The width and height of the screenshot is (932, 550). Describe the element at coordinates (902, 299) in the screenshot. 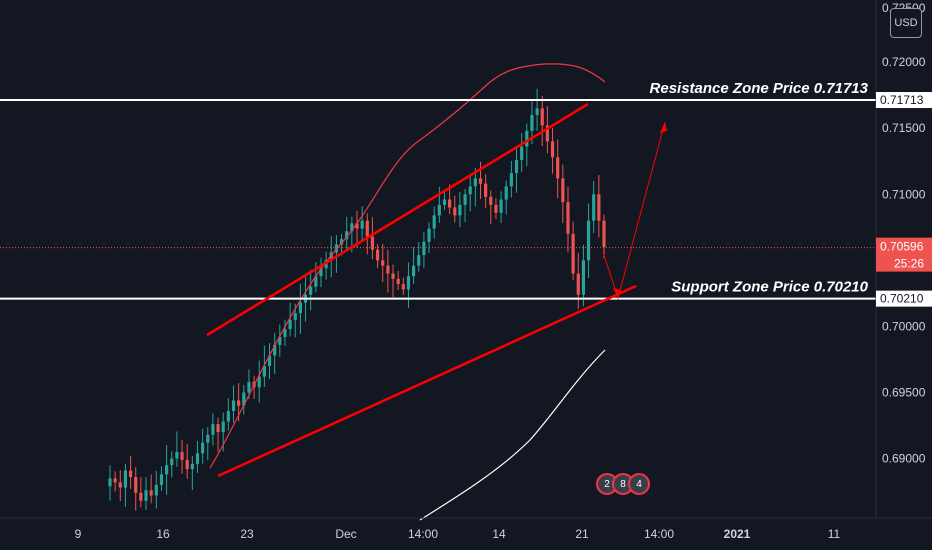

I see `support-price-tag-text: 0.70210` at that location.